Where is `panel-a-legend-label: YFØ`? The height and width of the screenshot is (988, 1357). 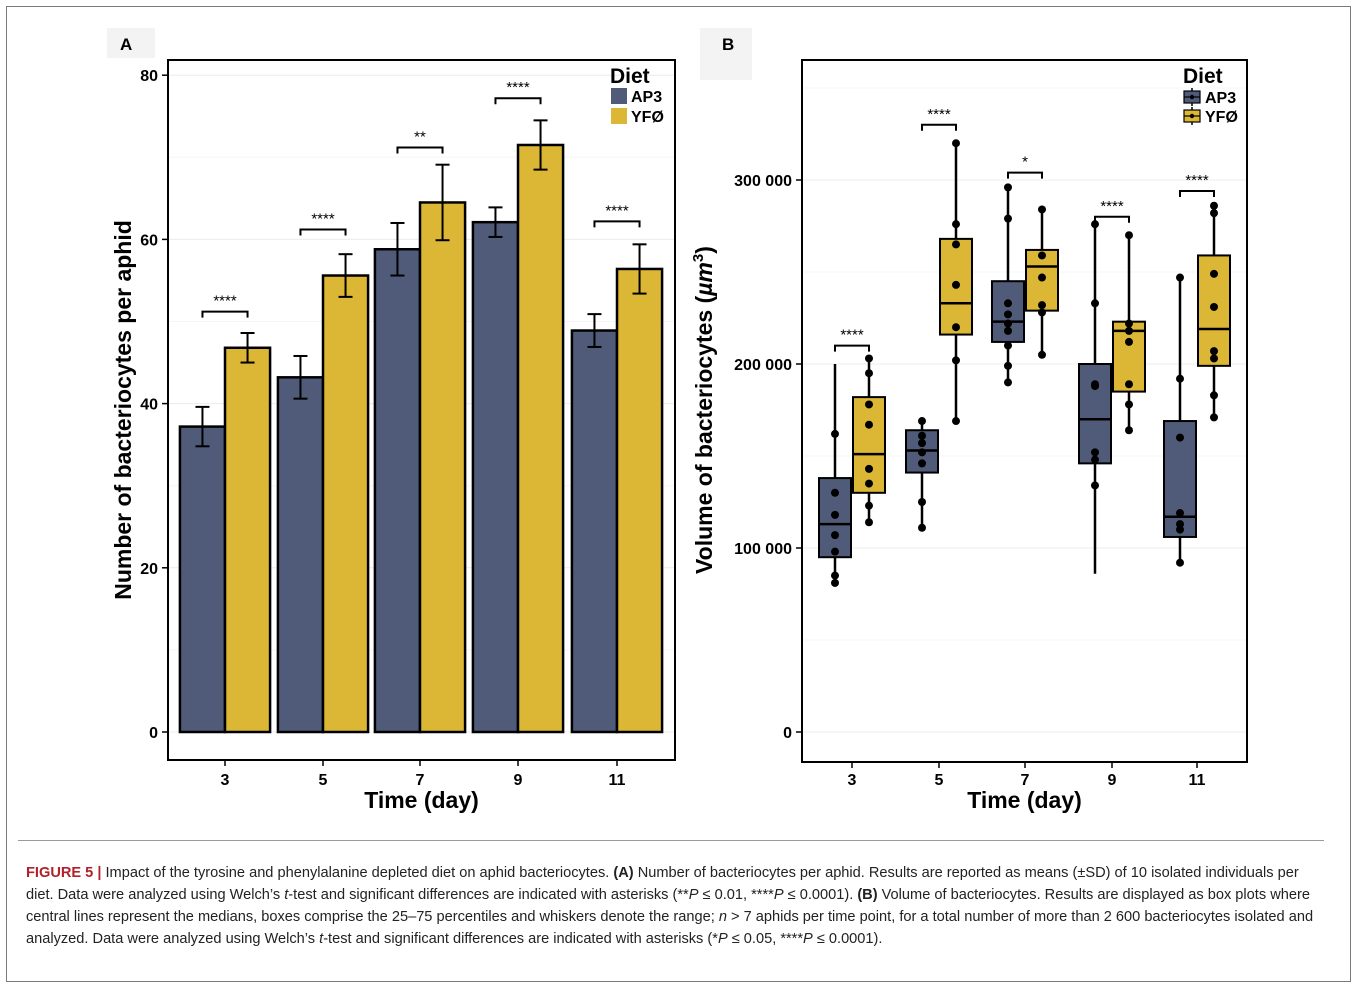
panel-a-legend-label: YFØ is located at coordinates (647, 117).